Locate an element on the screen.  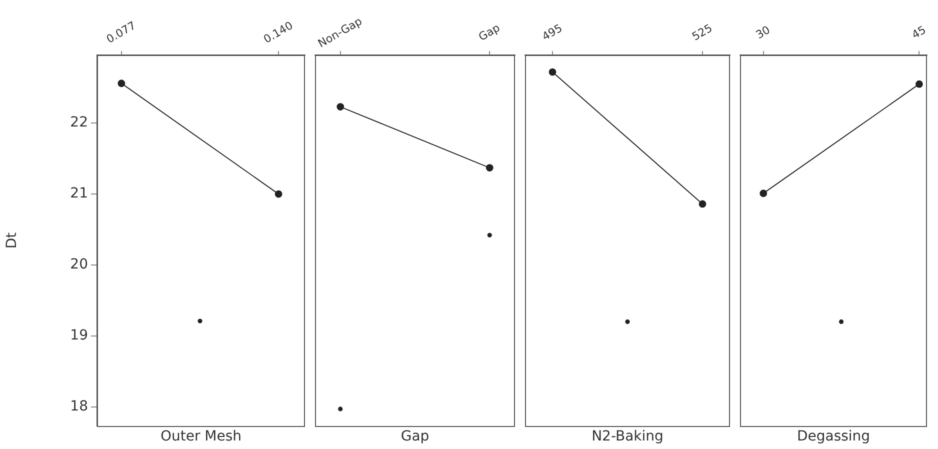
y-axis-title: Dt is located at coordinates (12, 240).